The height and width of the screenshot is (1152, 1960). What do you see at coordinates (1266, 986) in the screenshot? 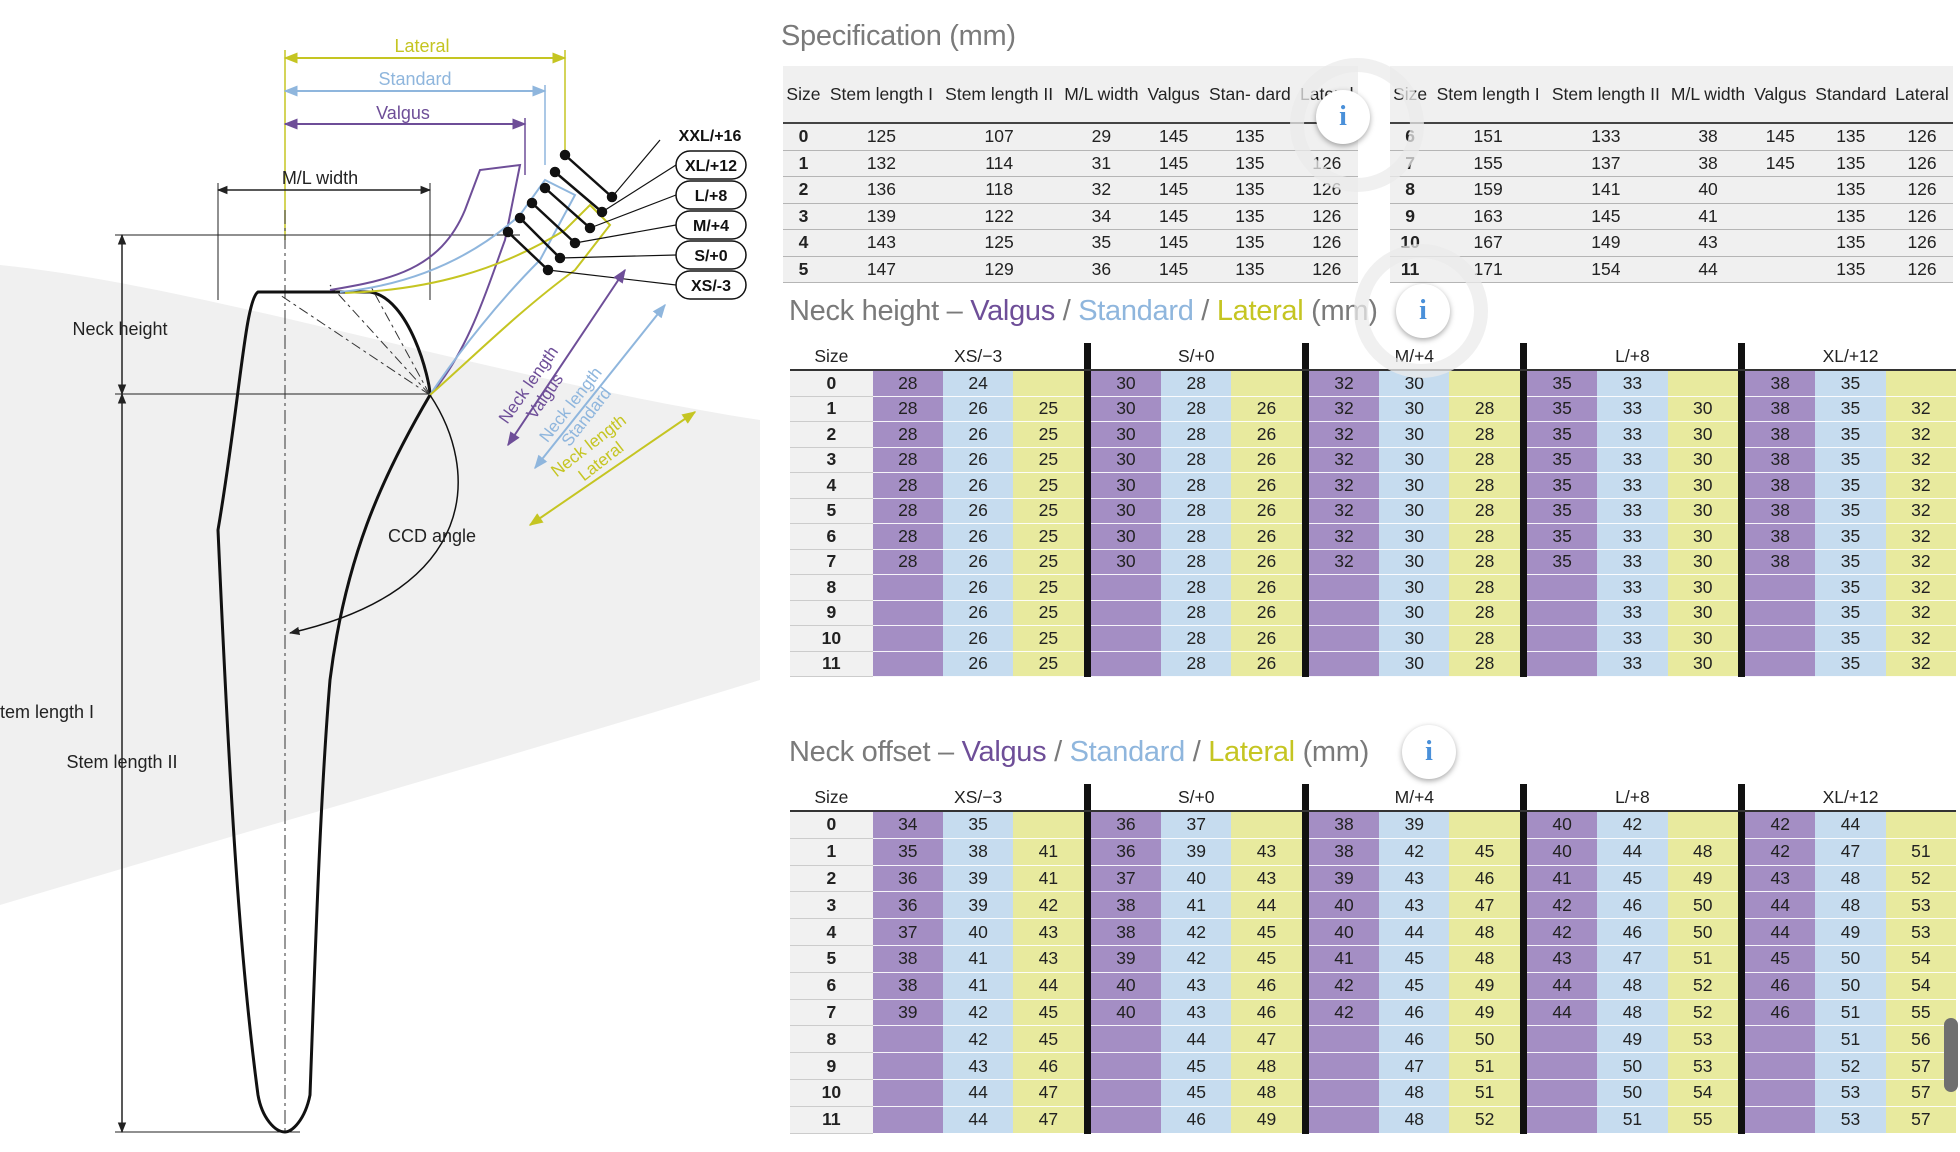
I see `value-cell: 46` at bounding box center [1266, 986].